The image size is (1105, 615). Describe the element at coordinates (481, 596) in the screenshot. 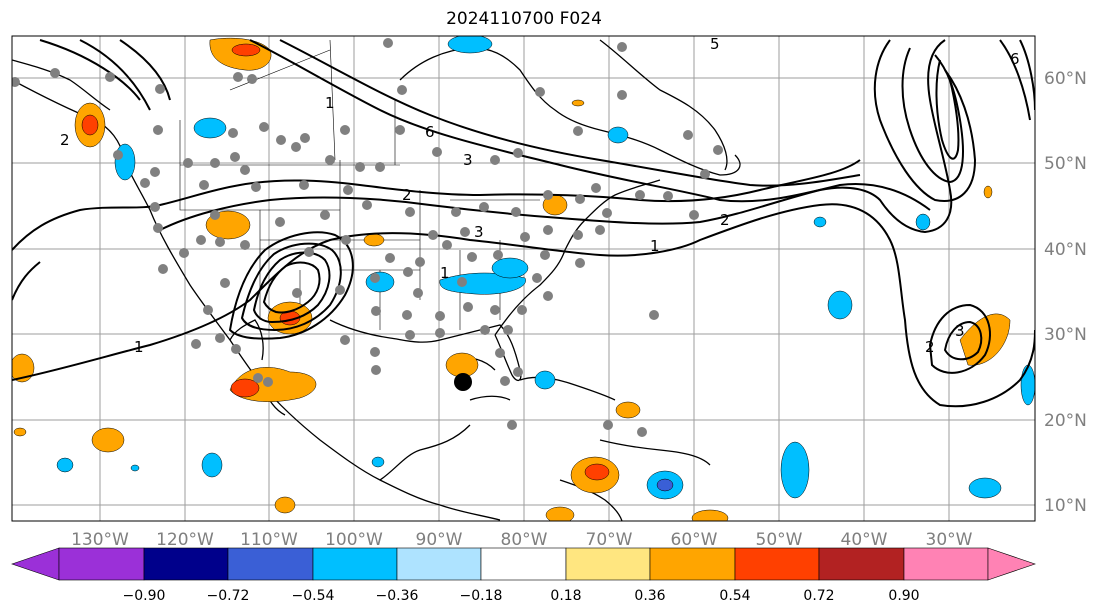

I see `colorbar-tick: −0.18` at that location.